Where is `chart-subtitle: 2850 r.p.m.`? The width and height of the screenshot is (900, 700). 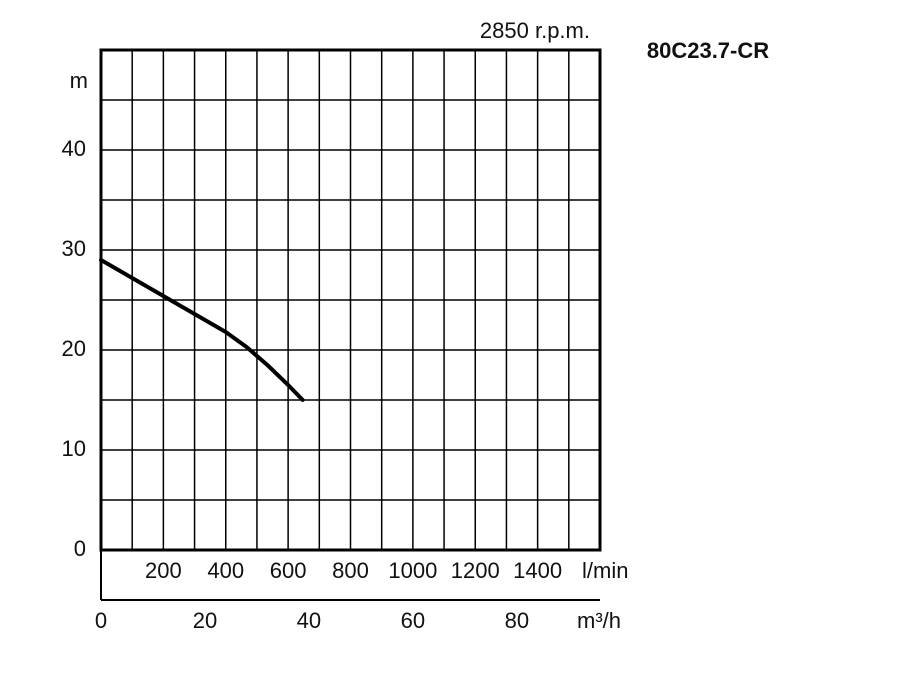
chart-subtitle: 2850 r.p.m. is located at coordinates (535, 30).